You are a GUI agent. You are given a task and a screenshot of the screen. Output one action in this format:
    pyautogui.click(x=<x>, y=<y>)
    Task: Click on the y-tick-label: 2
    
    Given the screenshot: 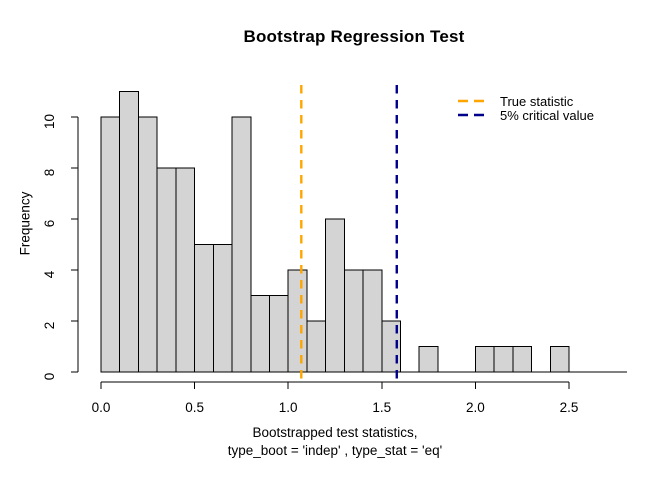 What is the action you would take?
    pyautogui.click(x=49, y=326)
    